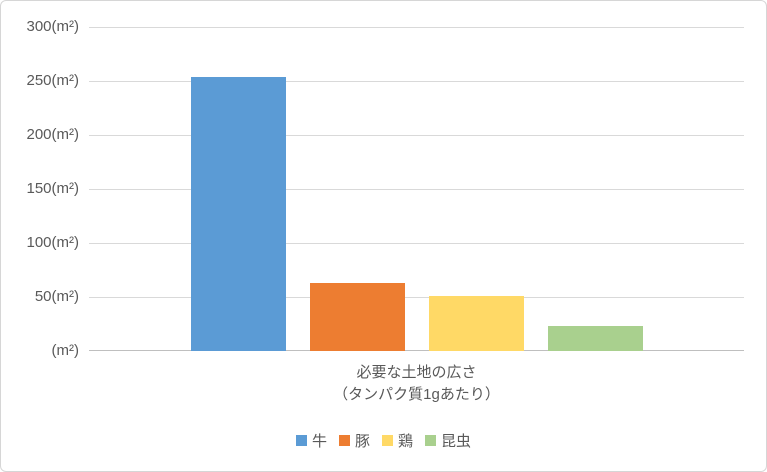 The width and height of the screenshot is (767, 472). I want to click on legend-item-豚: 豚, so click(354, 440).